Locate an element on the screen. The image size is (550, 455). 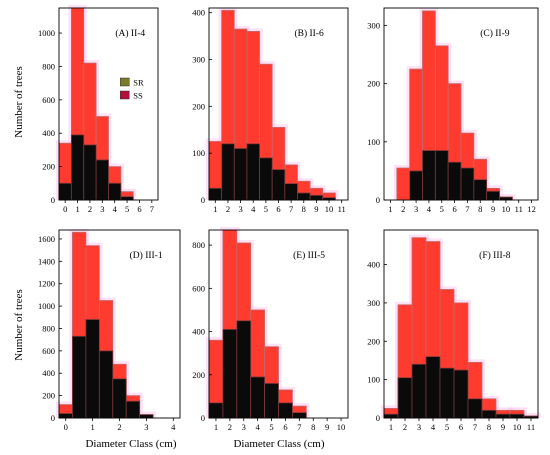
legend-label: SS is located at coordinates (138, 96).